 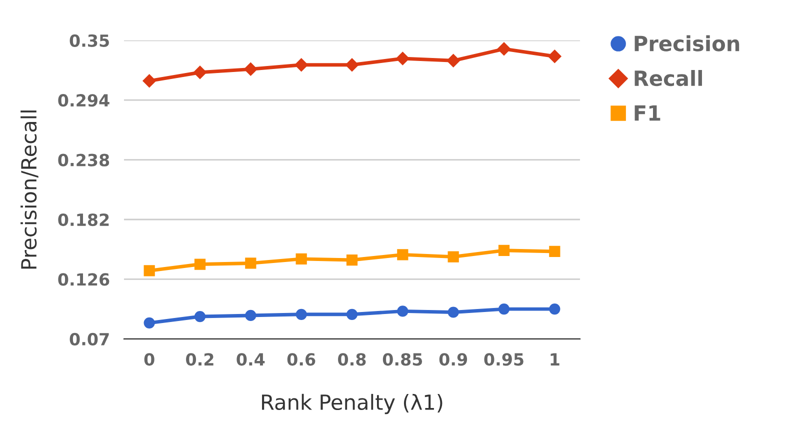 What do you see at coordinates (668, 78) in the screenshot?
I see `legend-label: Recall` at bounding box center [668, 78].